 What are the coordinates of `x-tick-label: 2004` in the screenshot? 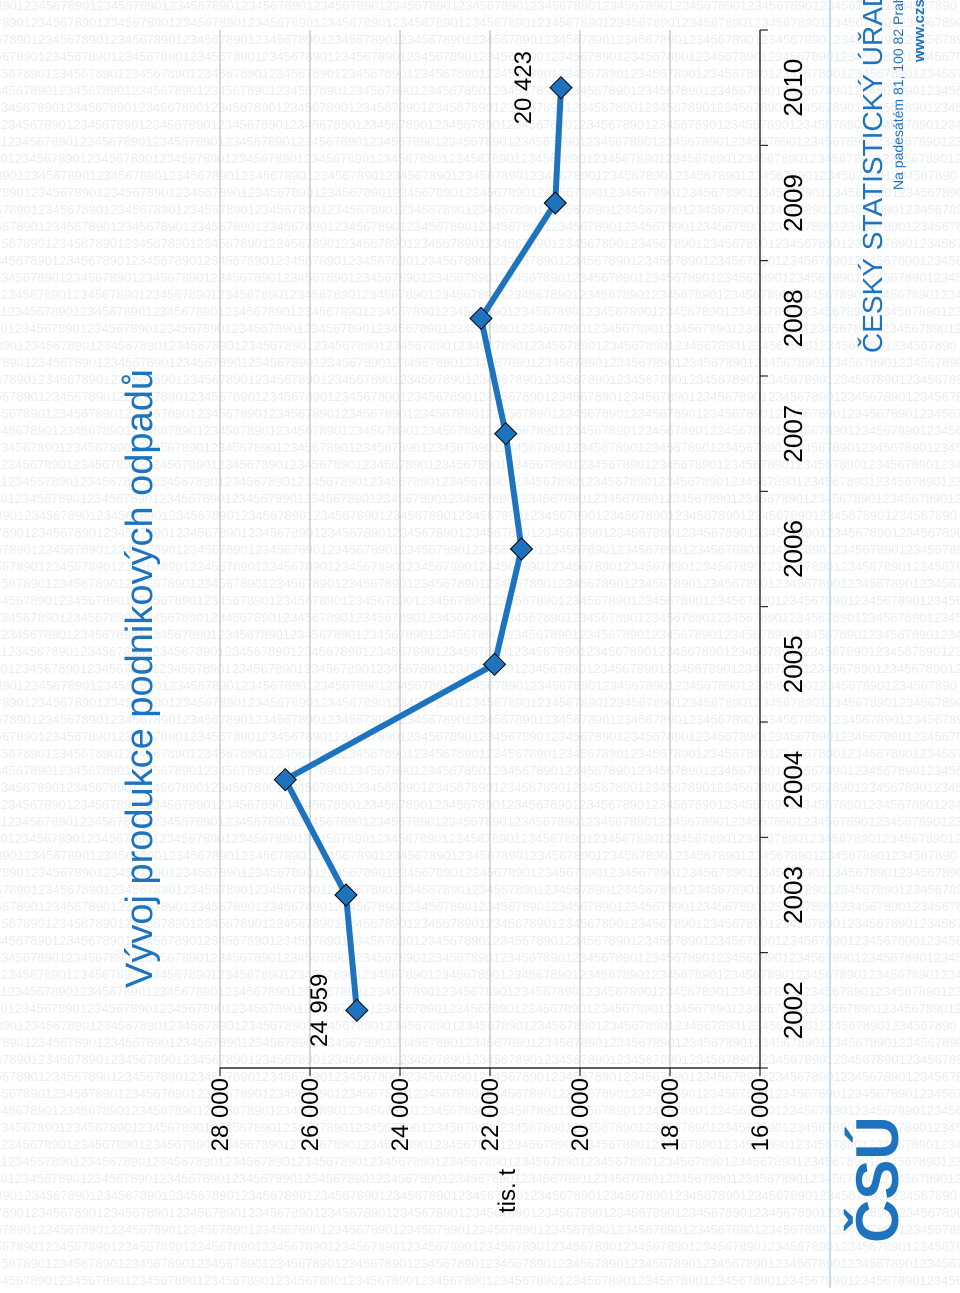 It's located at (793, 780).